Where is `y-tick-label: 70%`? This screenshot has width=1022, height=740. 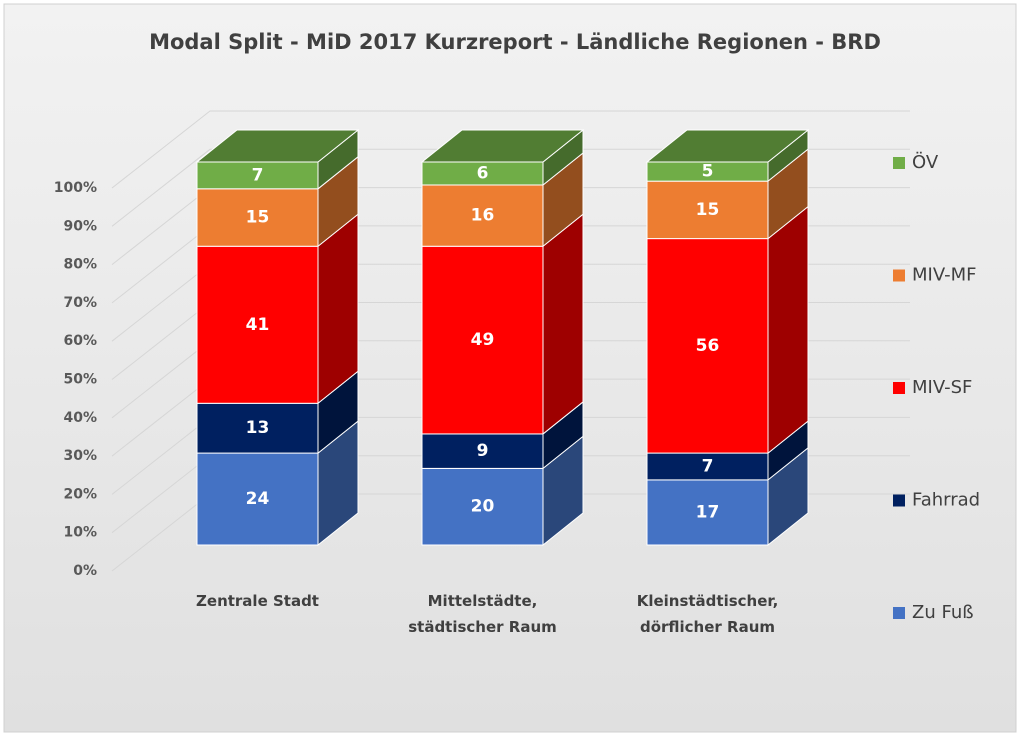
y-tick-label: 70% is located at coordinates (80, 303).